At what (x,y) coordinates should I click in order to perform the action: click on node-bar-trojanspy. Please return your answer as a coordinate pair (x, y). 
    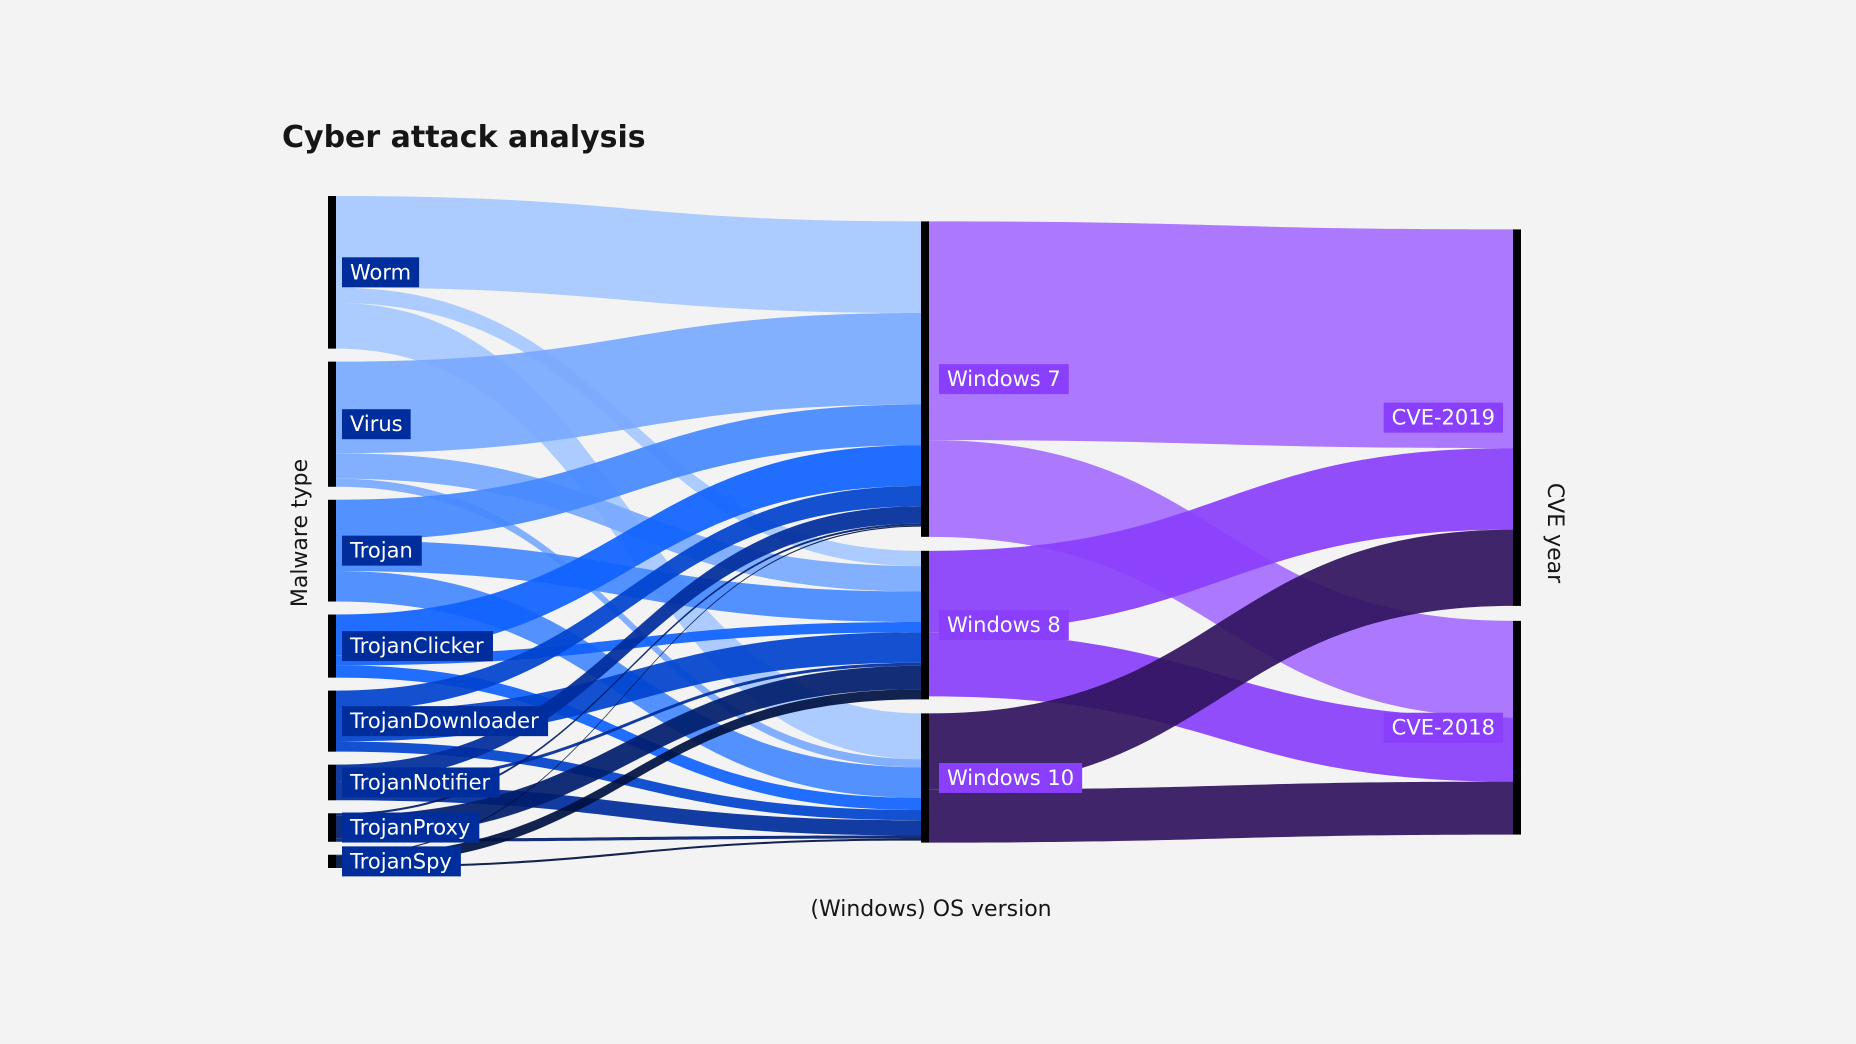
    Looking at the image, I should click on (332, 861).